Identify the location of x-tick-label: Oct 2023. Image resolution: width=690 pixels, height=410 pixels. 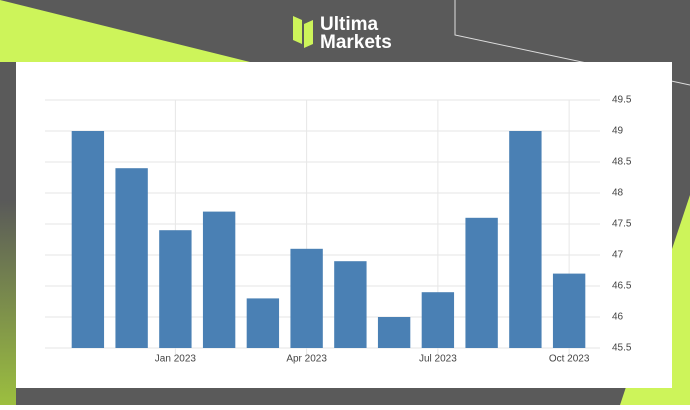
(569, 359).